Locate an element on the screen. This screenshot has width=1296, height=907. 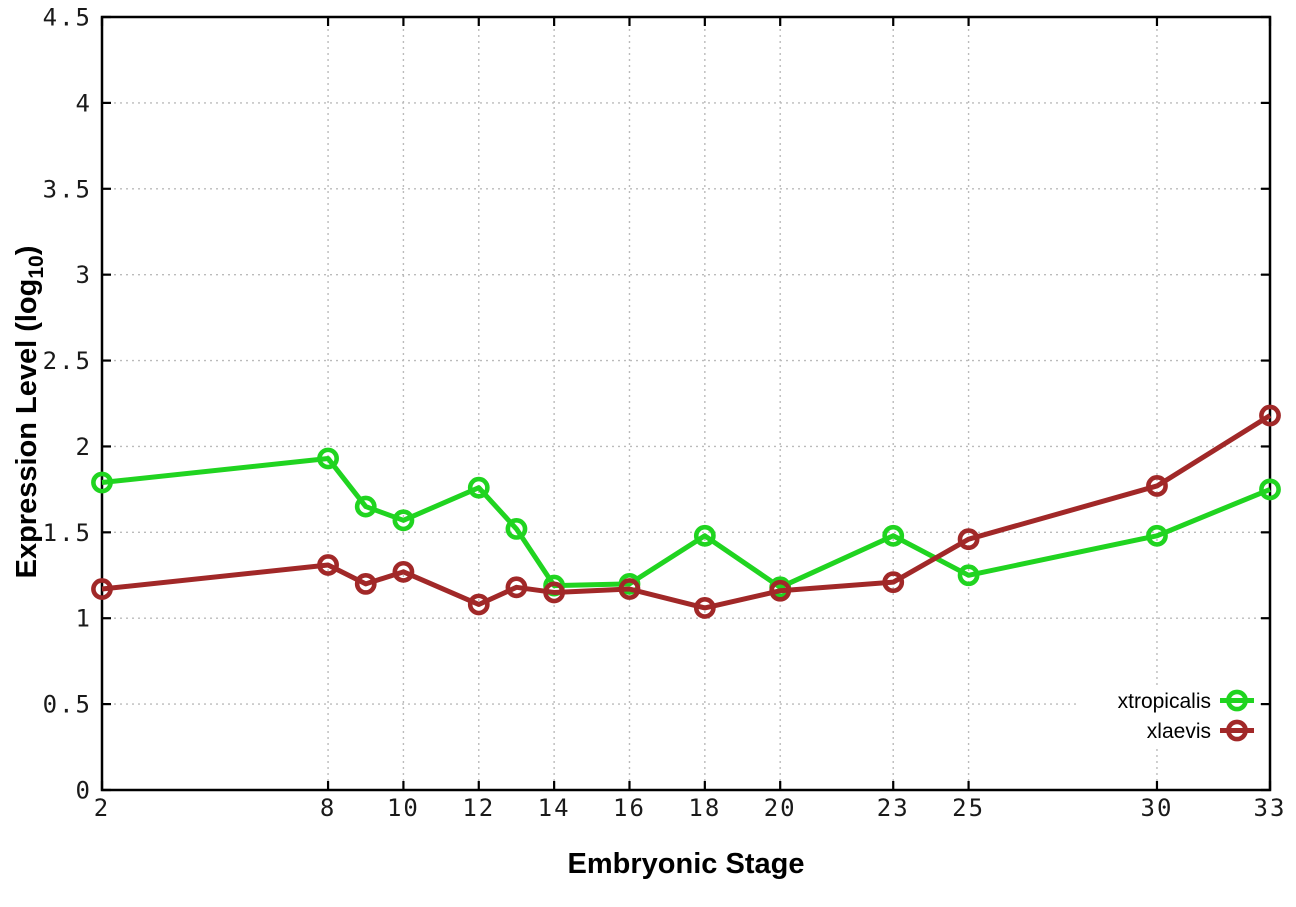
x-tick-label: 10 is located at coordinates (403, 808).